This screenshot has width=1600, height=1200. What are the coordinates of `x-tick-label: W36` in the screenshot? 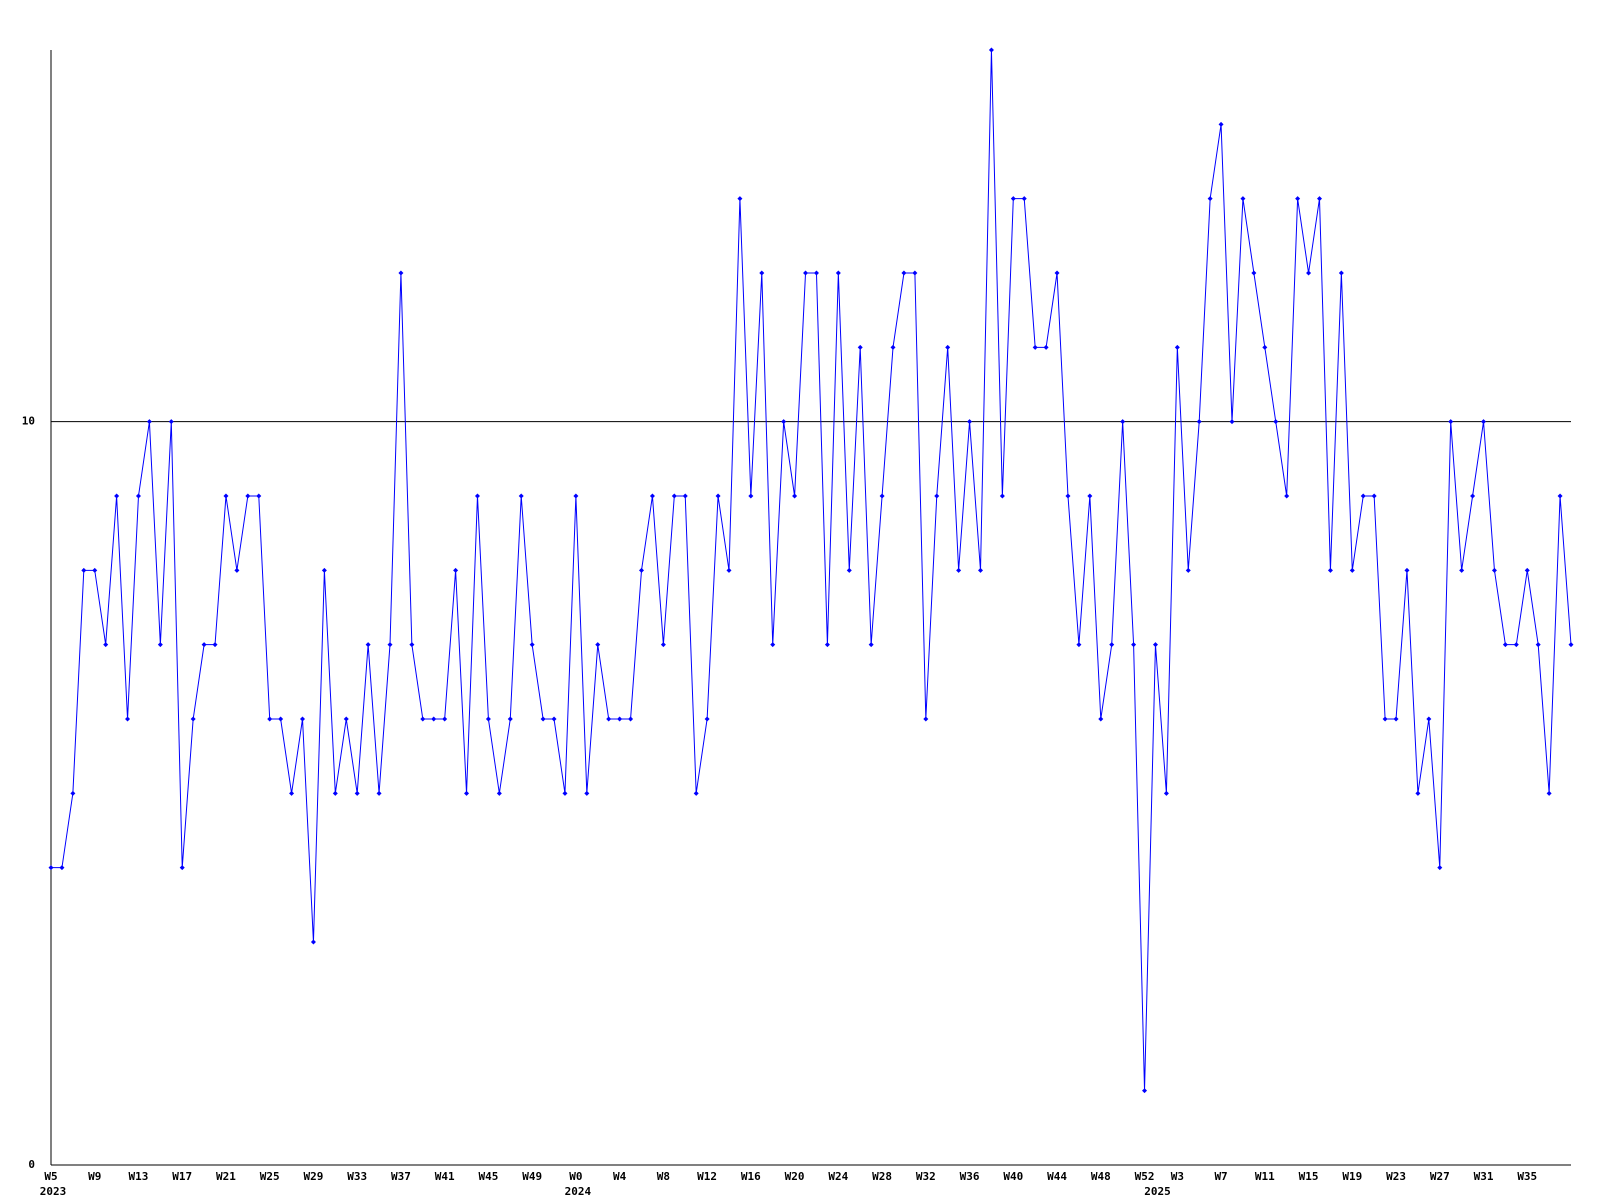 It's located at (970, 1176).